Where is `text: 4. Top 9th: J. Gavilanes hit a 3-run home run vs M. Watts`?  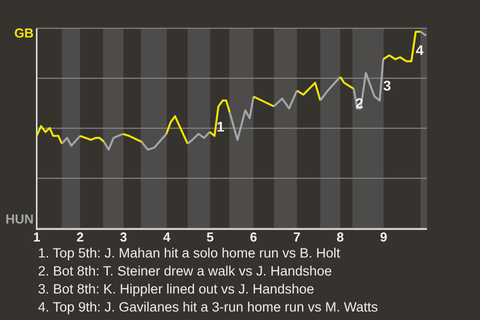
text: 4. Top 9th: J. Gavilanes hit a 3-run home run vs M. Watts is located at coordinates (208, 307).